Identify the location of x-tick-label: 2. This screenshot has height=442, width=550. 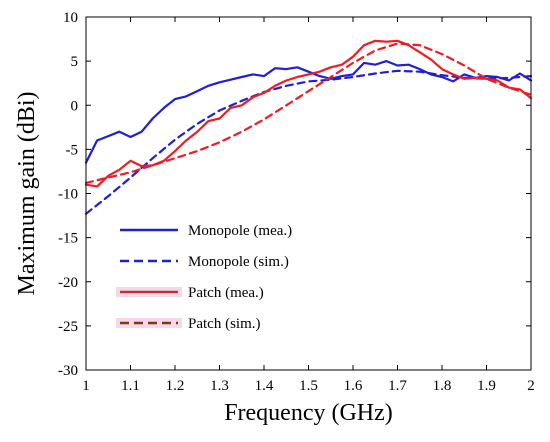
(531, 386).